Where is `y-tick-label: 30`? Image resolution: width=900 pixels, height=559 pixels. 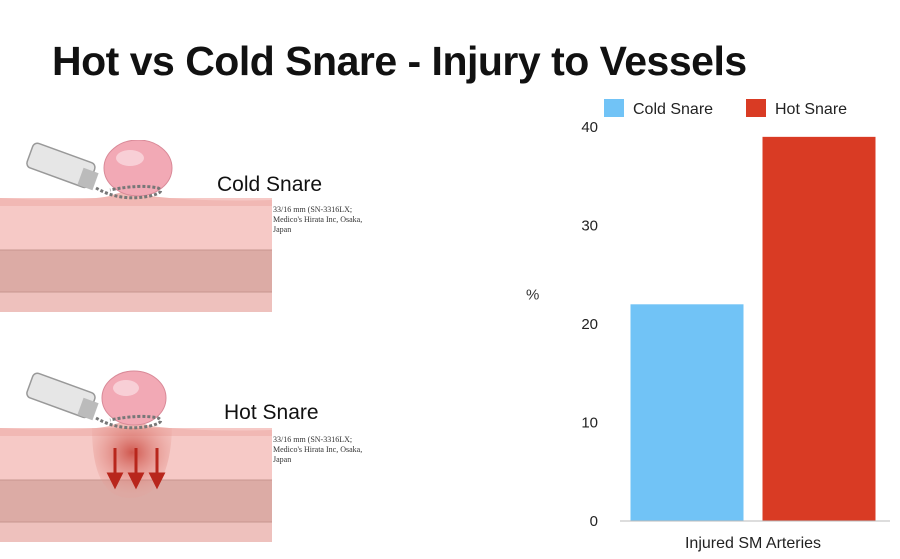
y-tick-label: 30 is located at coordinates (589, 226).